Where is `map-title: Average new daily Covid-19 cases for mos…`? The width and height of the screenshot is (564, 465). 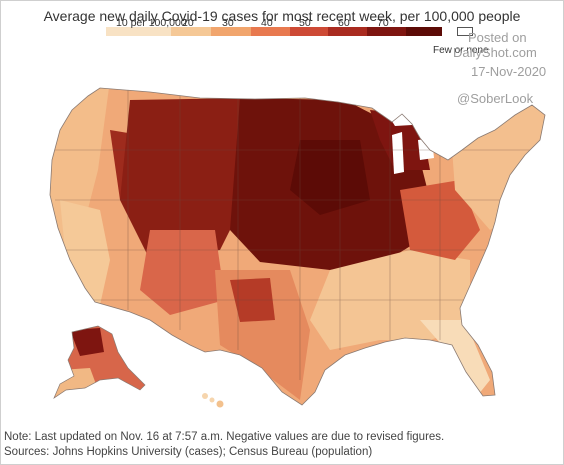
map-title: Average new daily Covid-19 cases for mos… is located at coordinates (282, 16).